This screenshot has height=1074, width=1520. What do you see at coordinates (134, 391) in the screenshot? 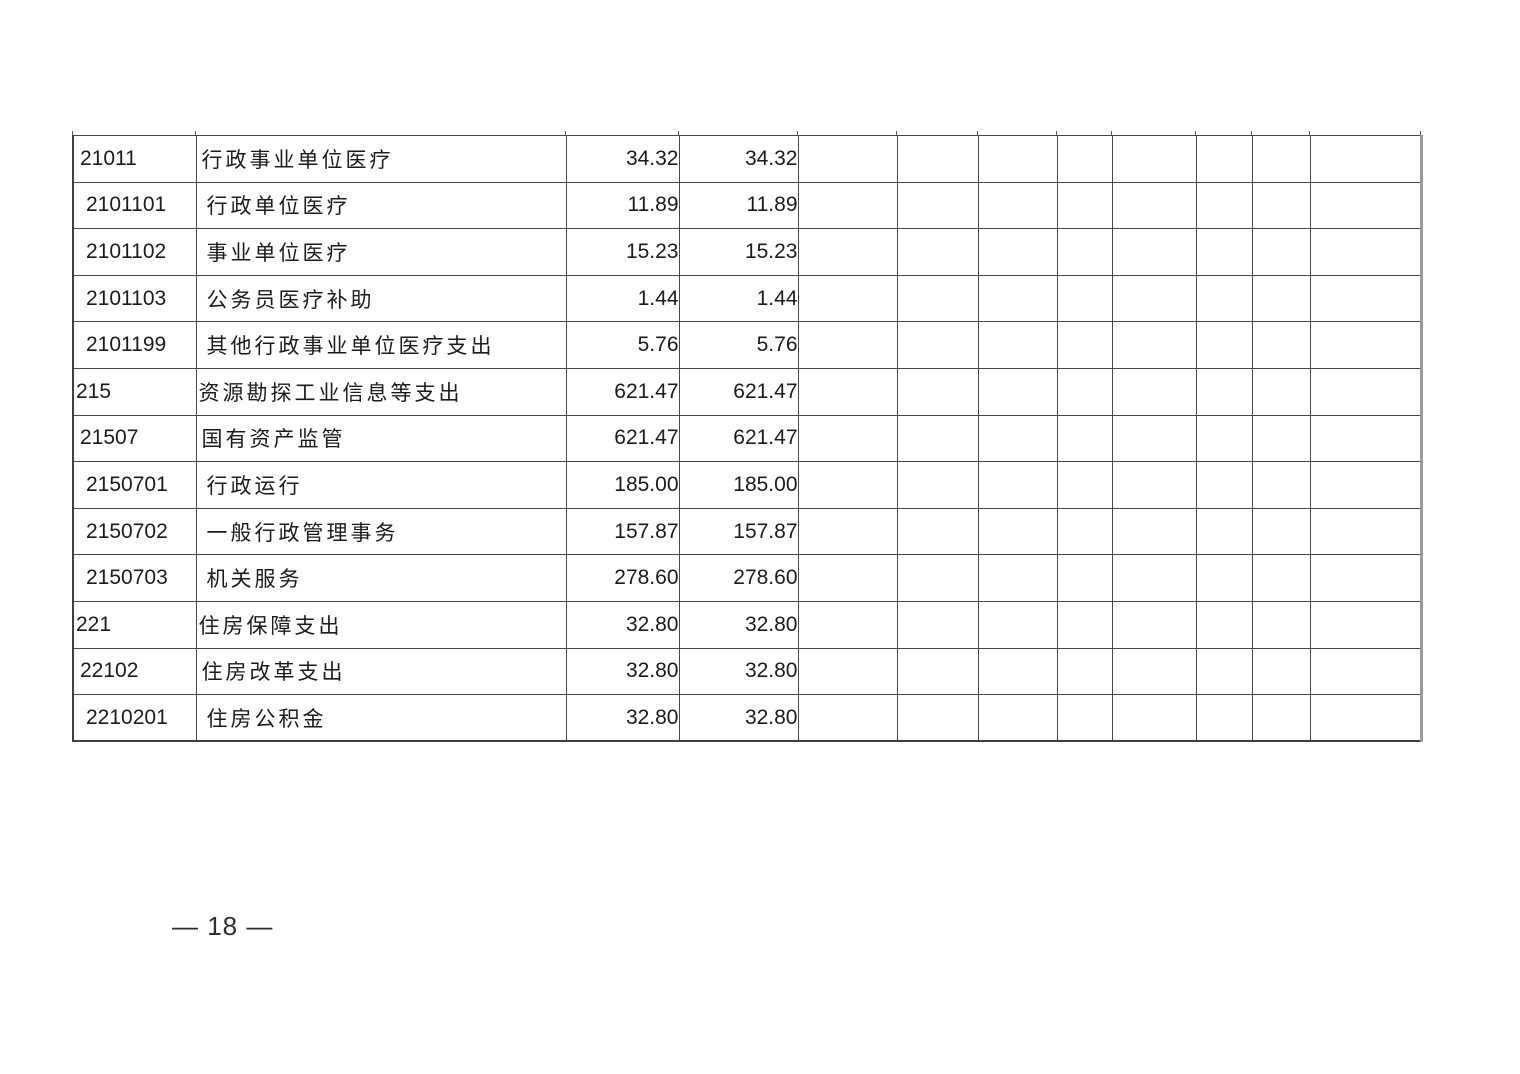
I see `code-cell: 215` at bounding box center [134, 391].